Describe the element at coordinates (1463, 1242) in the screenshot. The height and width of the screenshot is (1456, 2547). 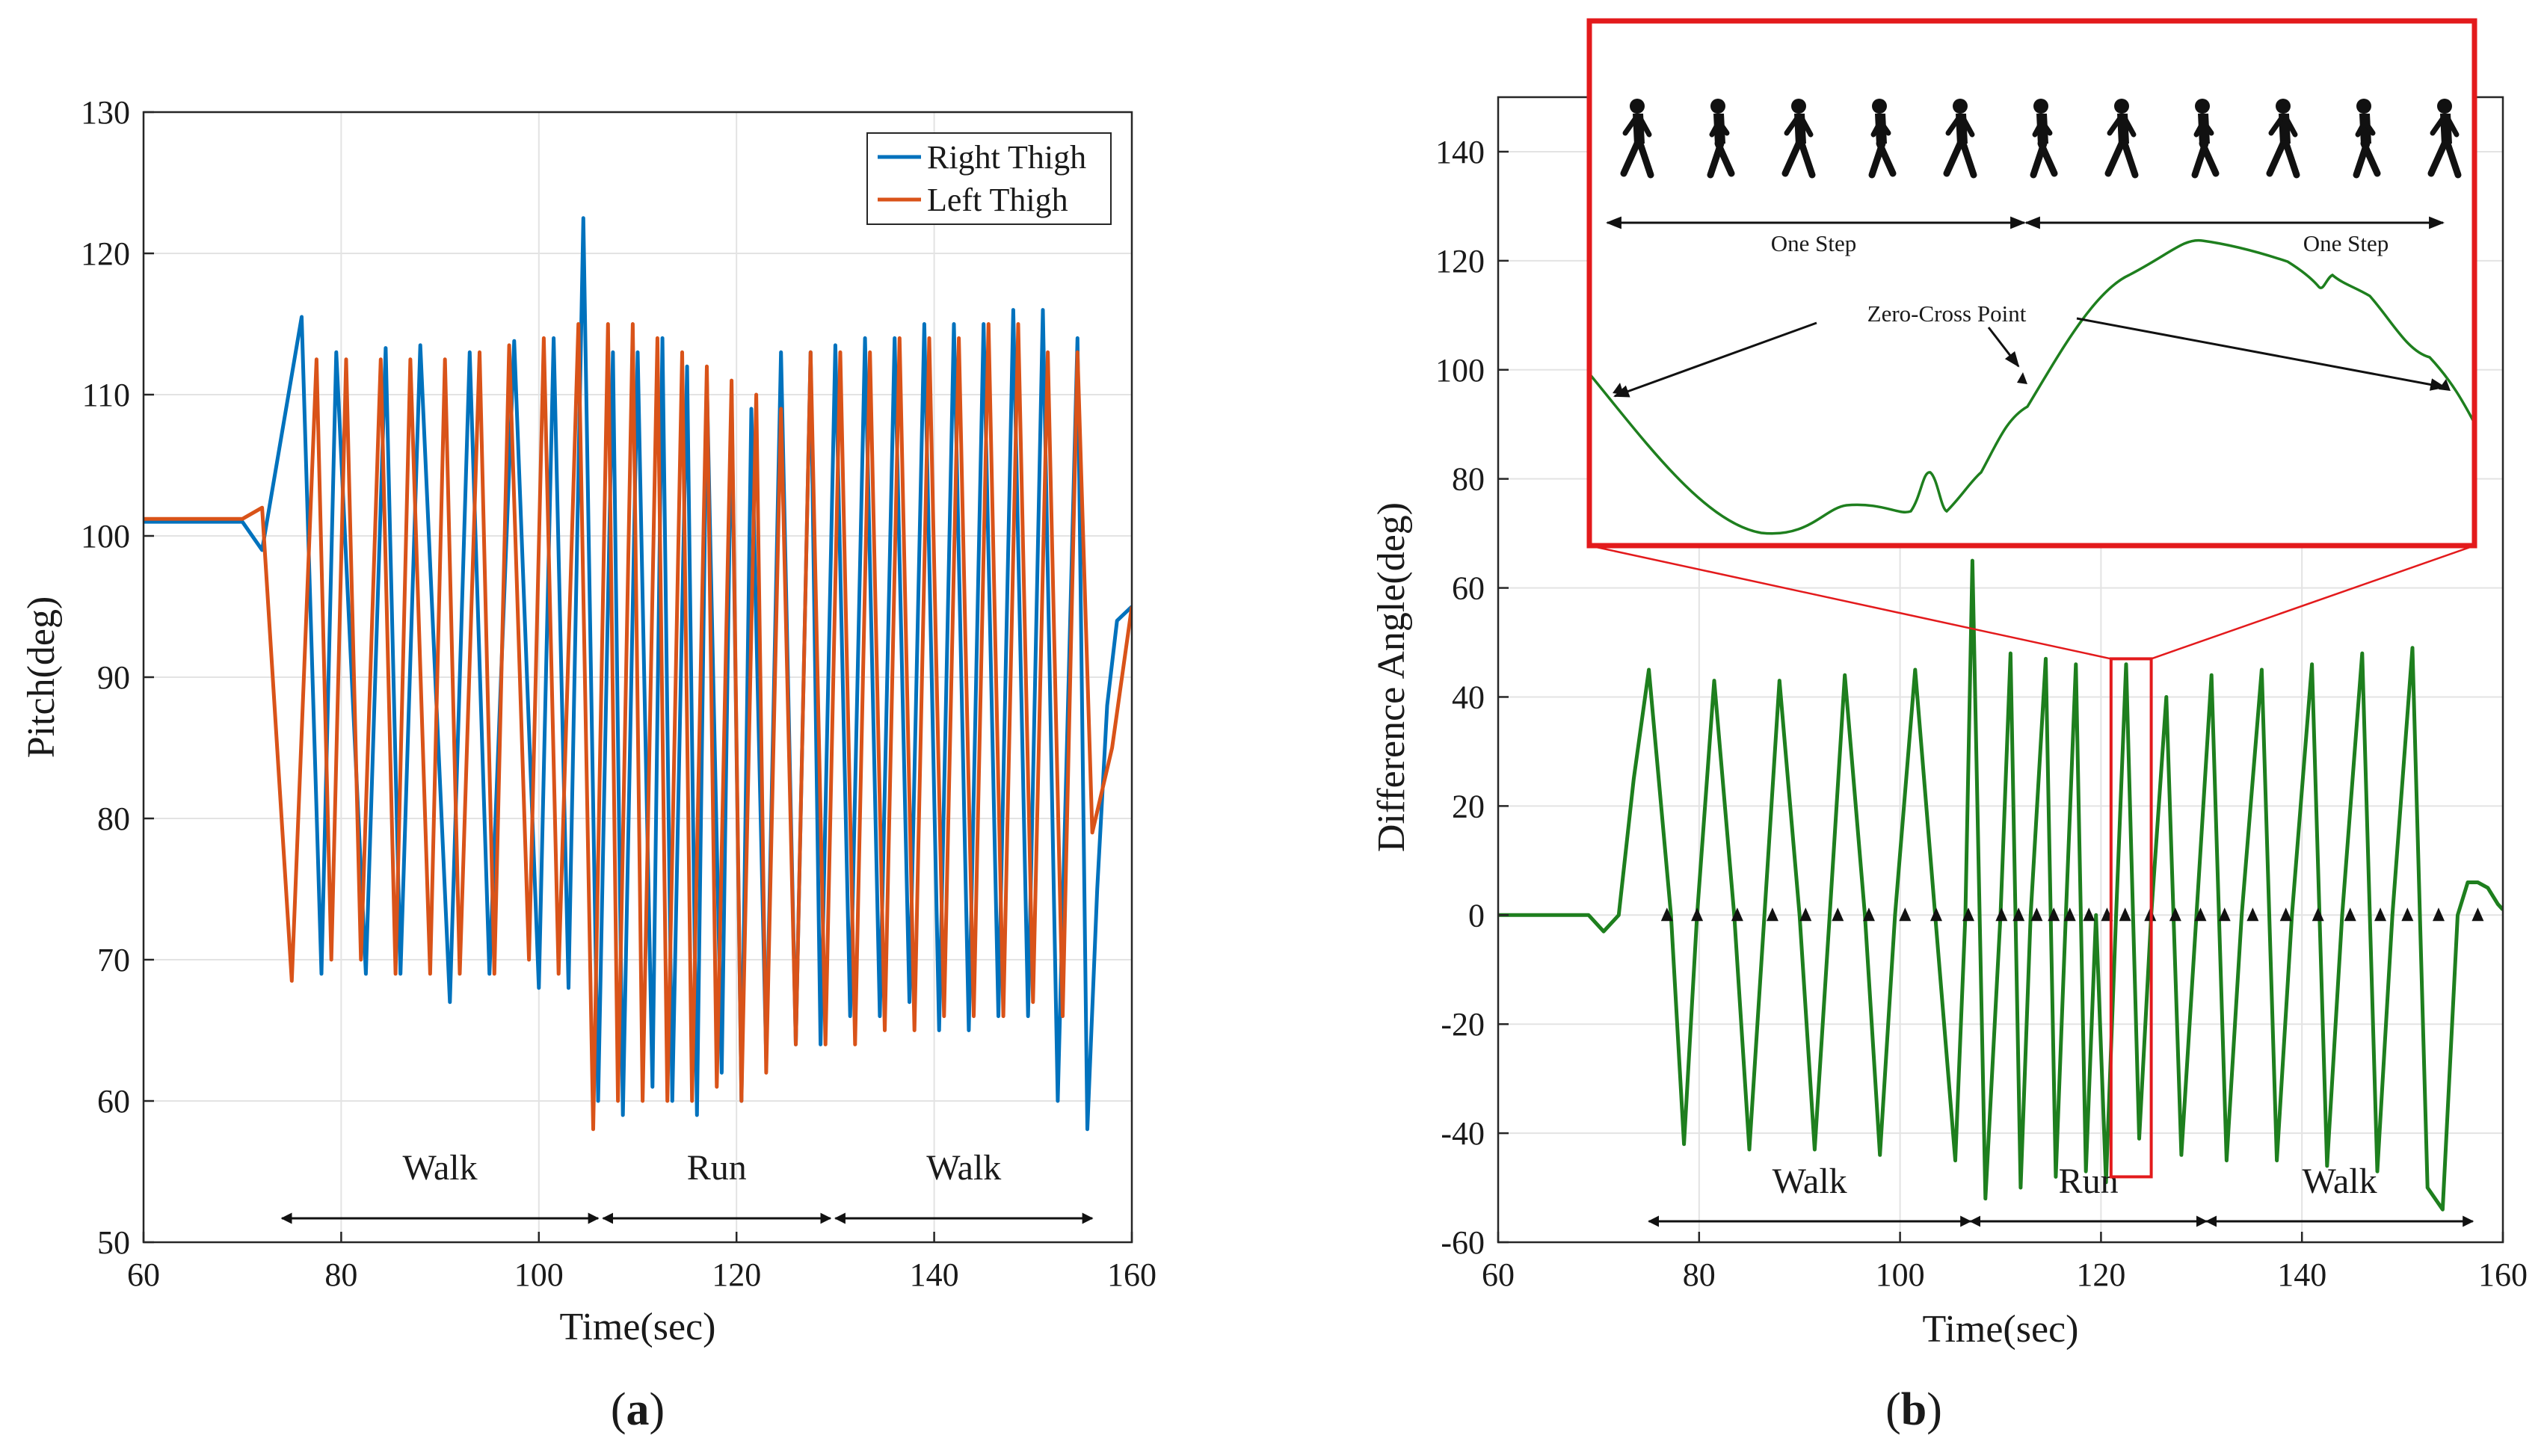
I see `b-y-tick-label: -60` at that location.